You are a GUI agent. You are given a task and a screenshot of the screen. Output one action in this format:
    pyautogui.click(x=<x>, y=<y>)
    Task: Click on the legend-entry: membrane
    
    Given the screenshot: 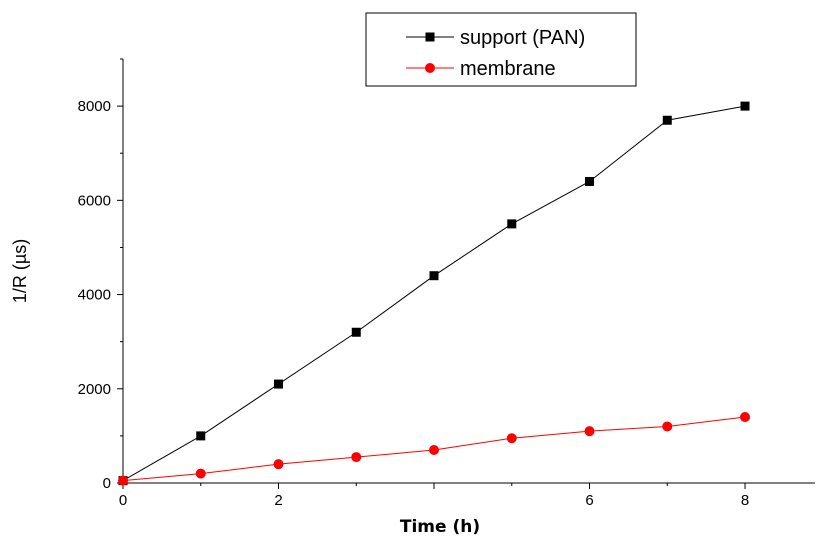 What is the action you would take?
    pyautogui.click(x=481, y=69)
    